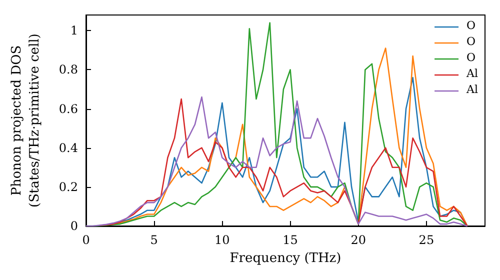  What do you see at coordinates (358, 240) in the screenshot?
I see `x-tick-label: 20` at bounding box center [358, 240].